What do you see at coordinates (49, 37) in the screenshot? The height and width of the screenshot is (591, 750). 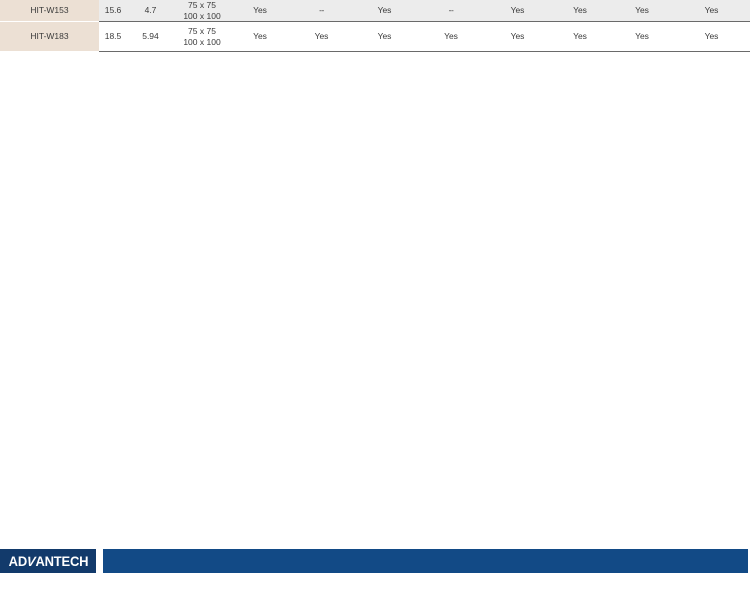 I see `cell-model: HIT-W183` at bounding box center [49, 37].